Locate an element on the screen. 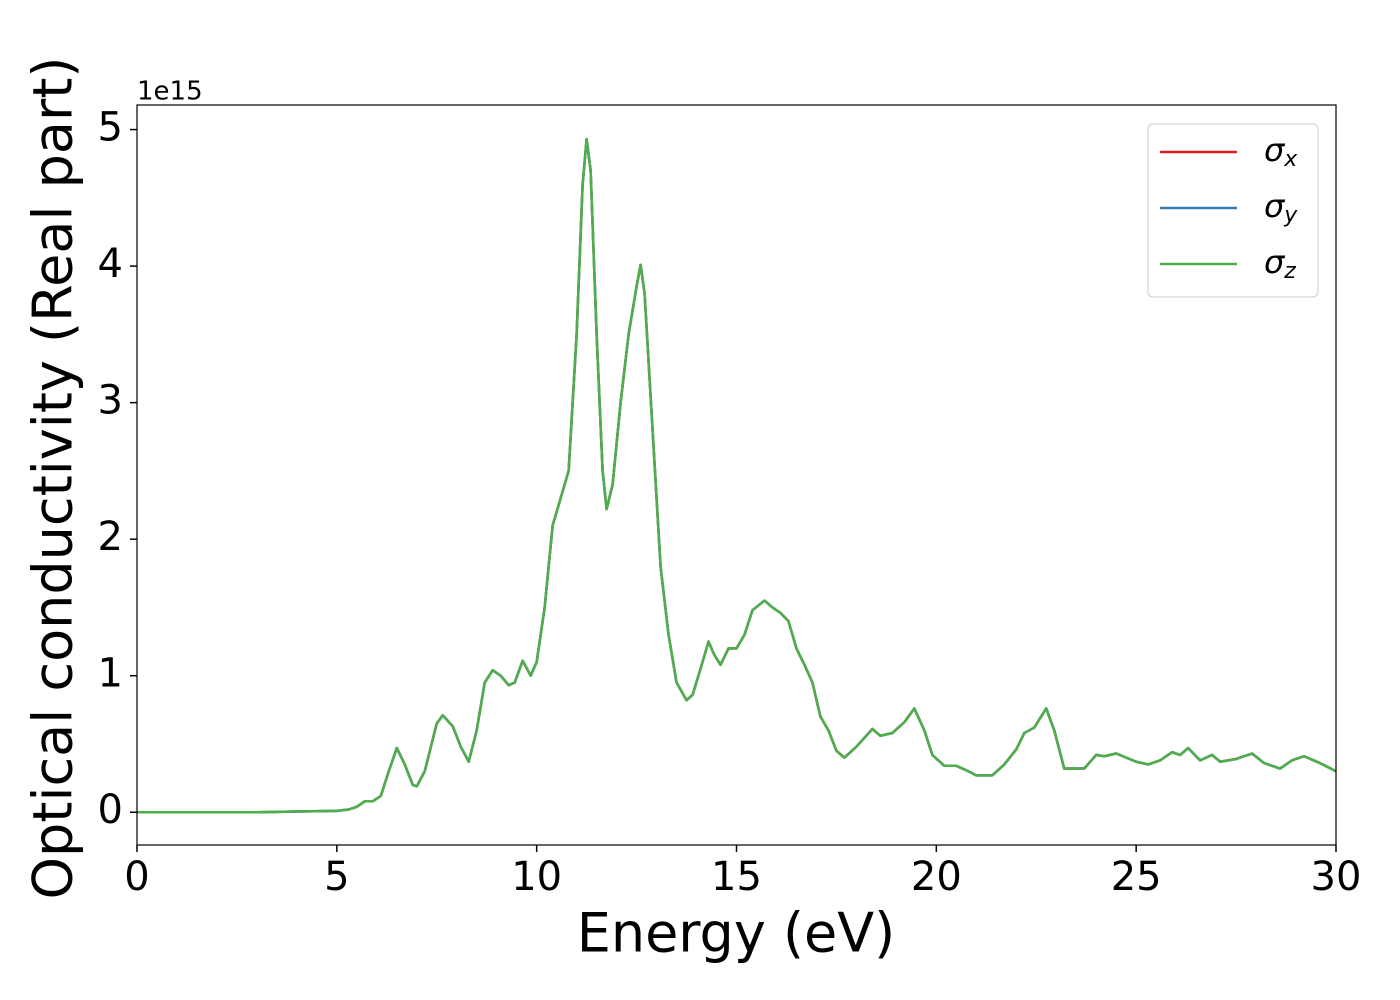 This screenshot has height=1000, width=1400. x-tick-label: 15 is located at coordinates (736, 877).